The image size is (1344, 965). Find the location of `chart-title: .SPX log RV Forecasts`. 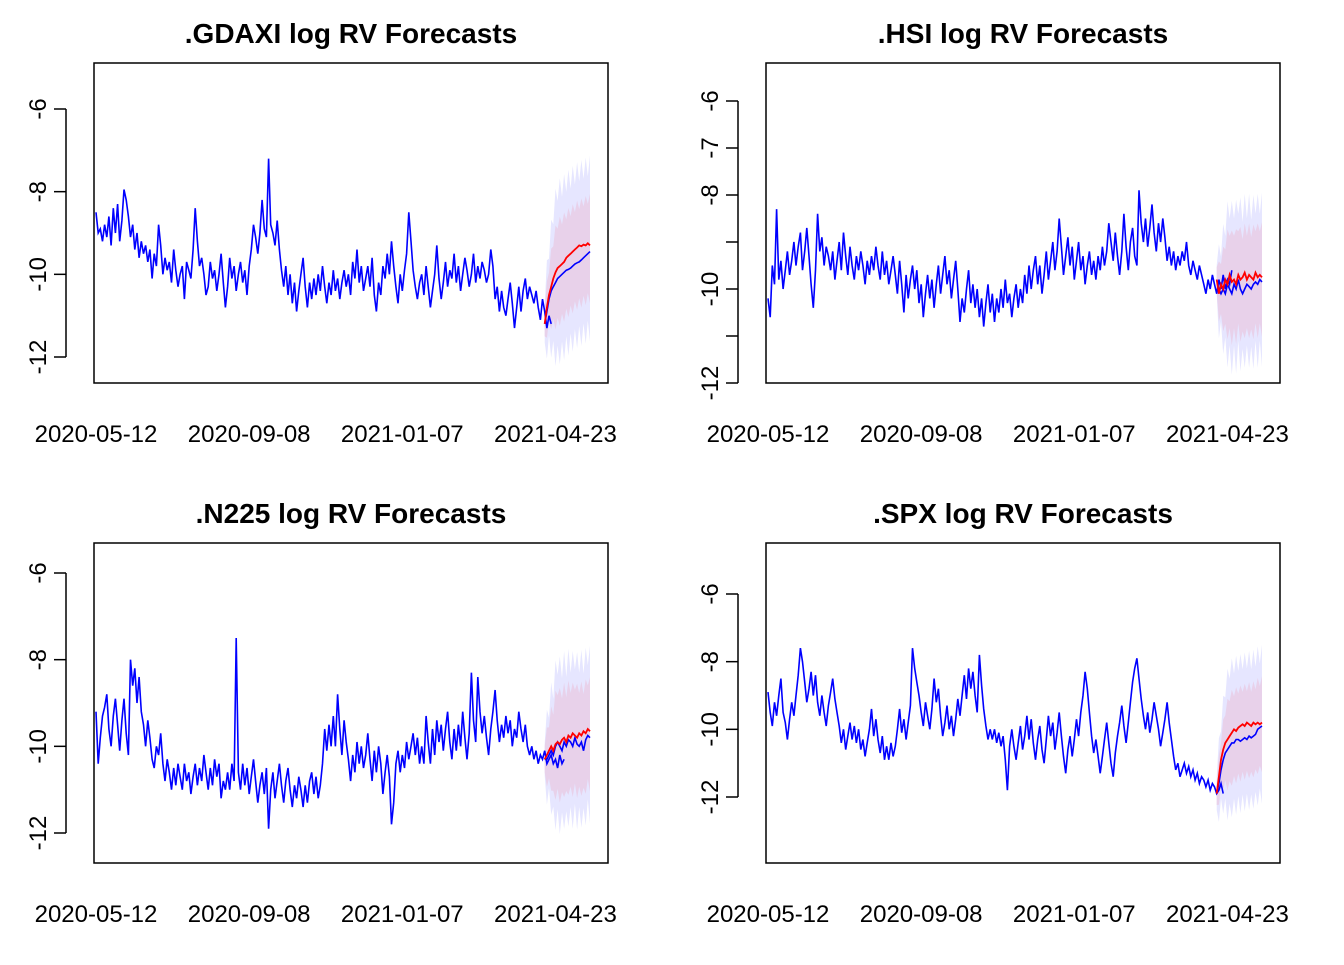

chart-title: .SPX log RV Forecasts is located at coordinates (1023, 513).